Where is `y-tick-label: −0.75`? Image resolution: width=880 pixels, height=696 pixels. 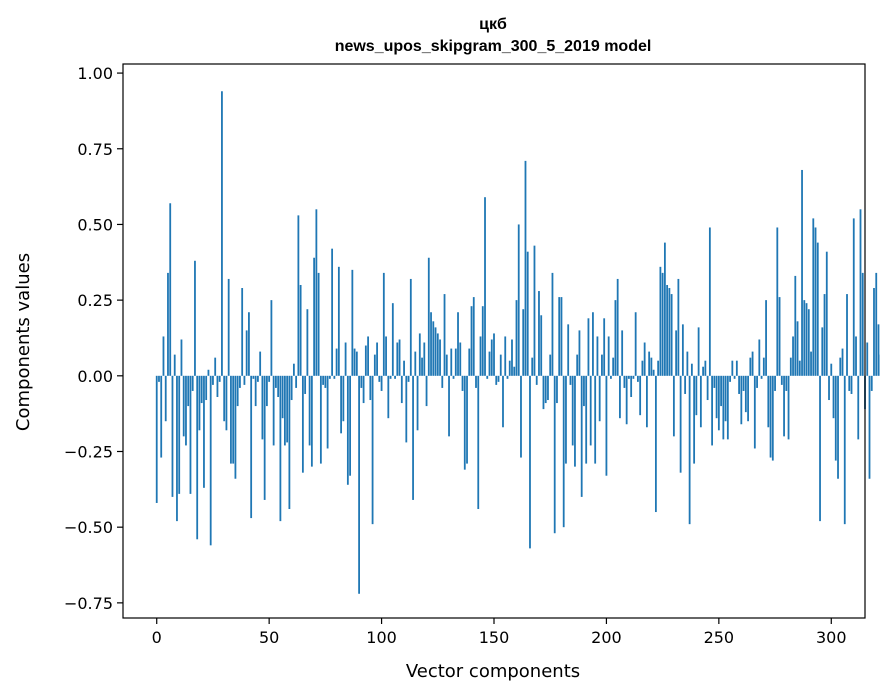
y-tick-label: −0.75 is located at coordinates (88, 603).